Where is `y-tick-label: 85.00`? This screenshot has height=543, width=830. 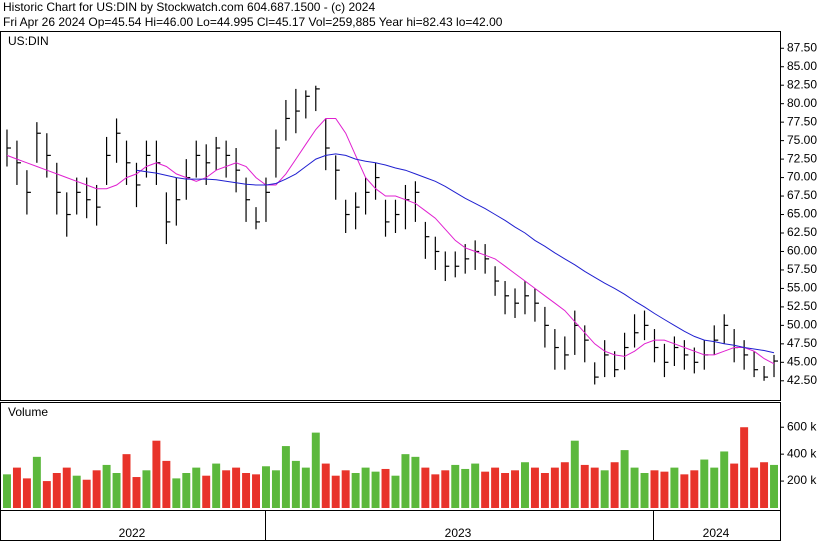
y-tick-label: 85.00 is located at coordinates (802, 66).